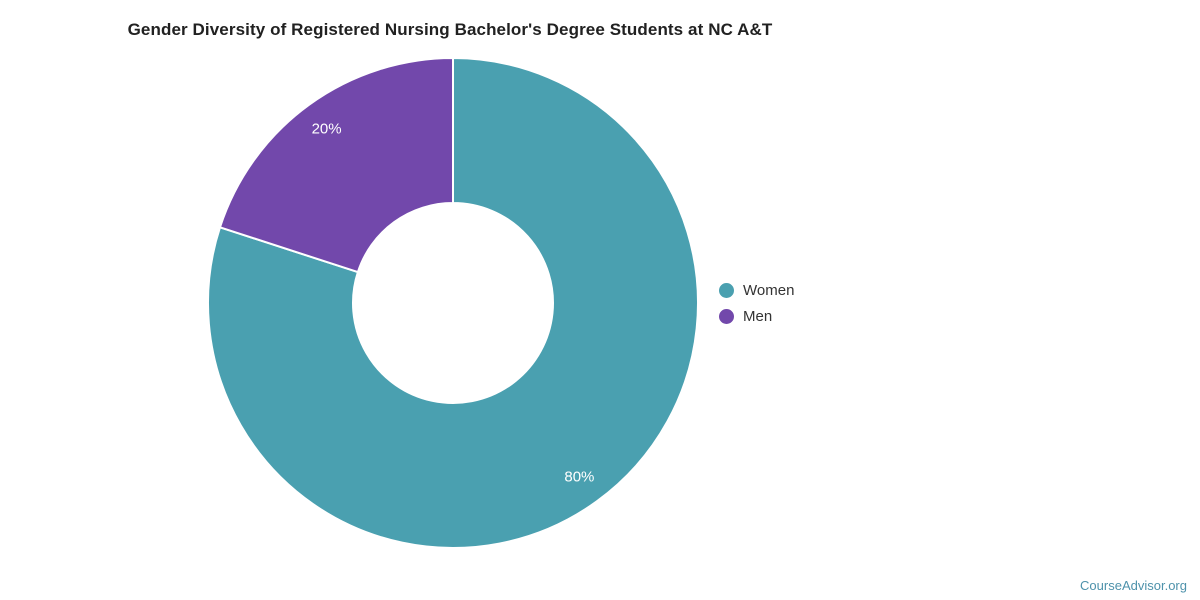  Describe the element at coordinates (1133, 585) in the screenshot. I see `watermark-link: CourseAdvisor.org` at that location.